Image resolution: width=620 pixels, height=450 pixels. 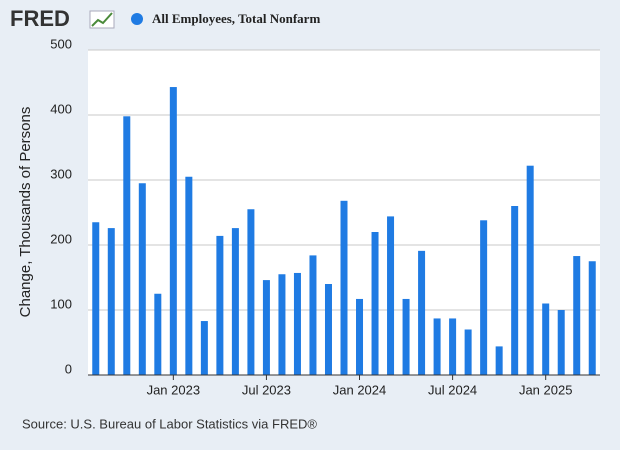 I want to click on y-axis-label: Change, Thousands of Persons, so click(x=25, y=212).